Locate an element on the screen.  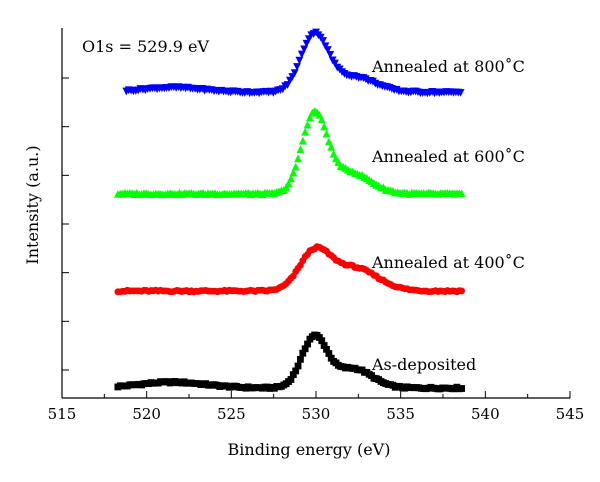
x-tick-label: 545 is located at coordinates (570, 414).